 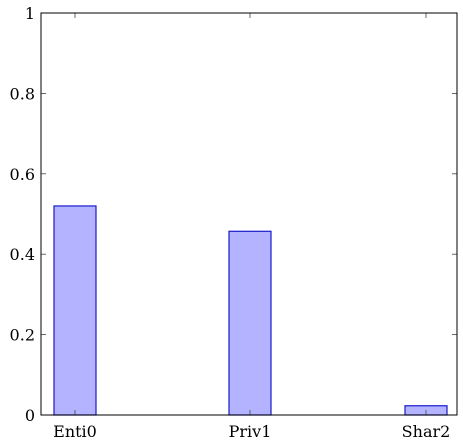 I want to click on y-tick-label: 0, so click(x=30, y=415).